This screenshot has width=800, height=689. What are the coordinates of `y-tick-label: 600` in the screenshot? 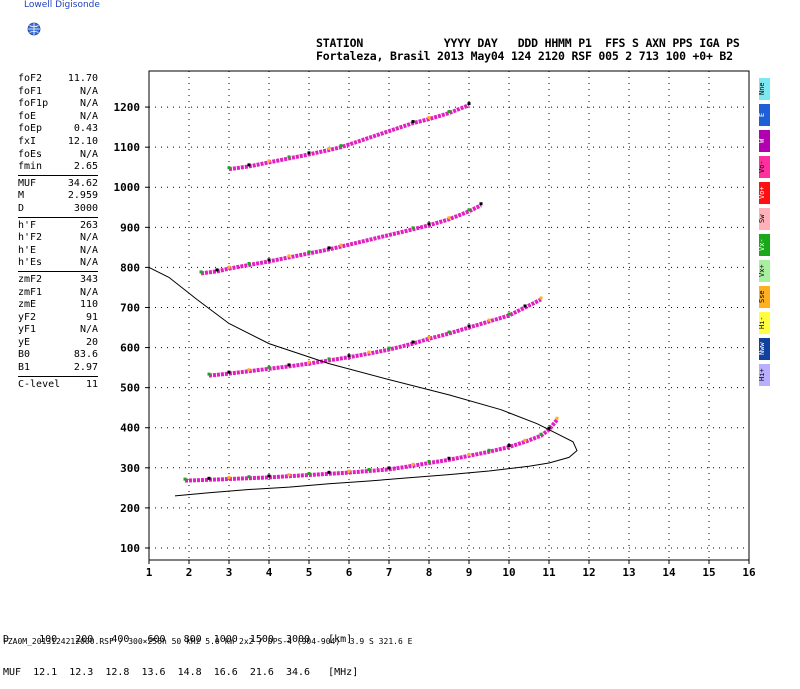 It's located at (130, 348).